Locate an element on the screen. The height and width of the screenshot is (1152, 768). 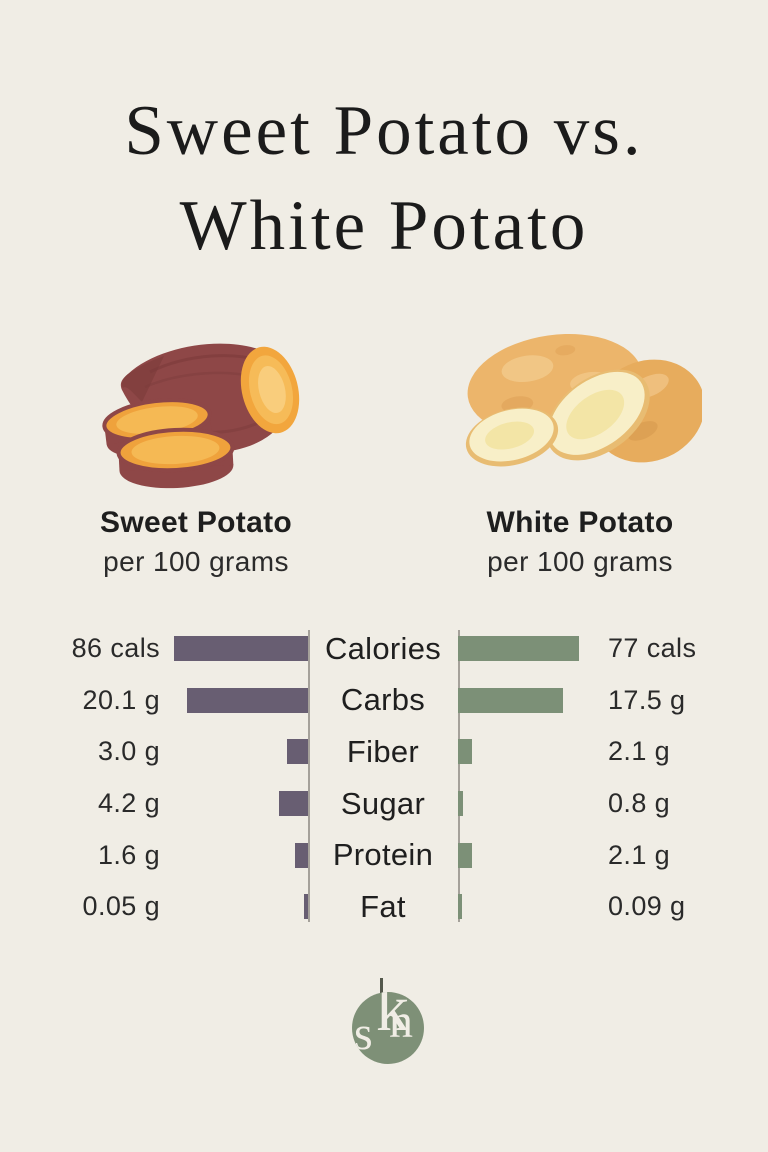
chart-row-fat: 0.05 g Fat 0.09 g is located at coordinates (384, 907).